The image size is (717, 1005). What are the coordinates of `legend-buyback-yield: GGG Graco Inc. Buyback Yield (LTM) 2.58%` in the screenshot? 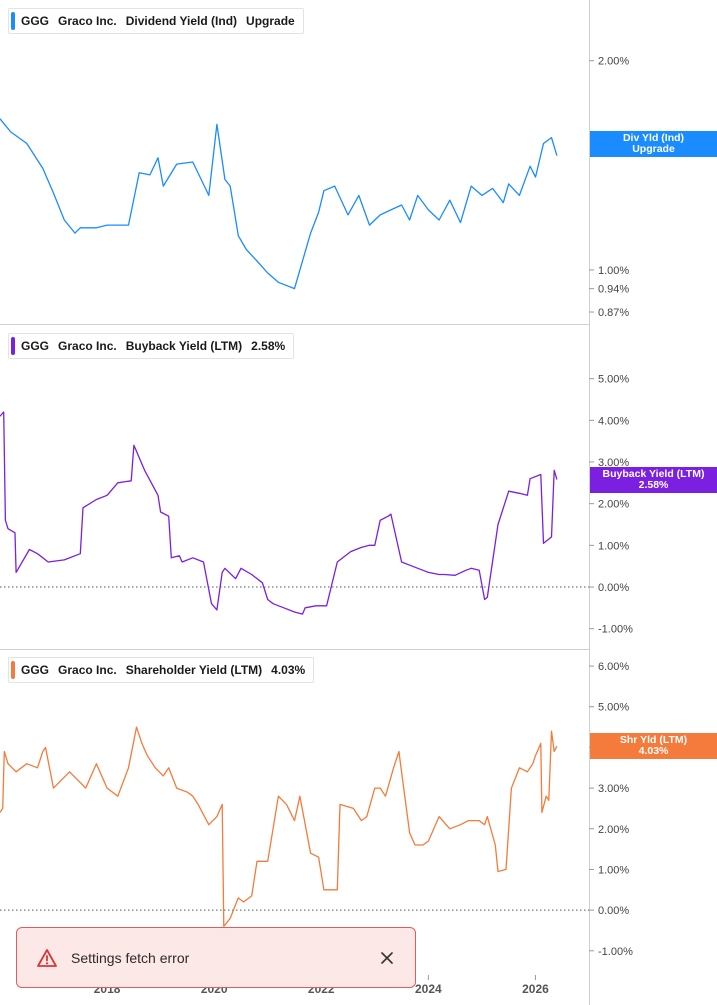 It's located at (151, 346).